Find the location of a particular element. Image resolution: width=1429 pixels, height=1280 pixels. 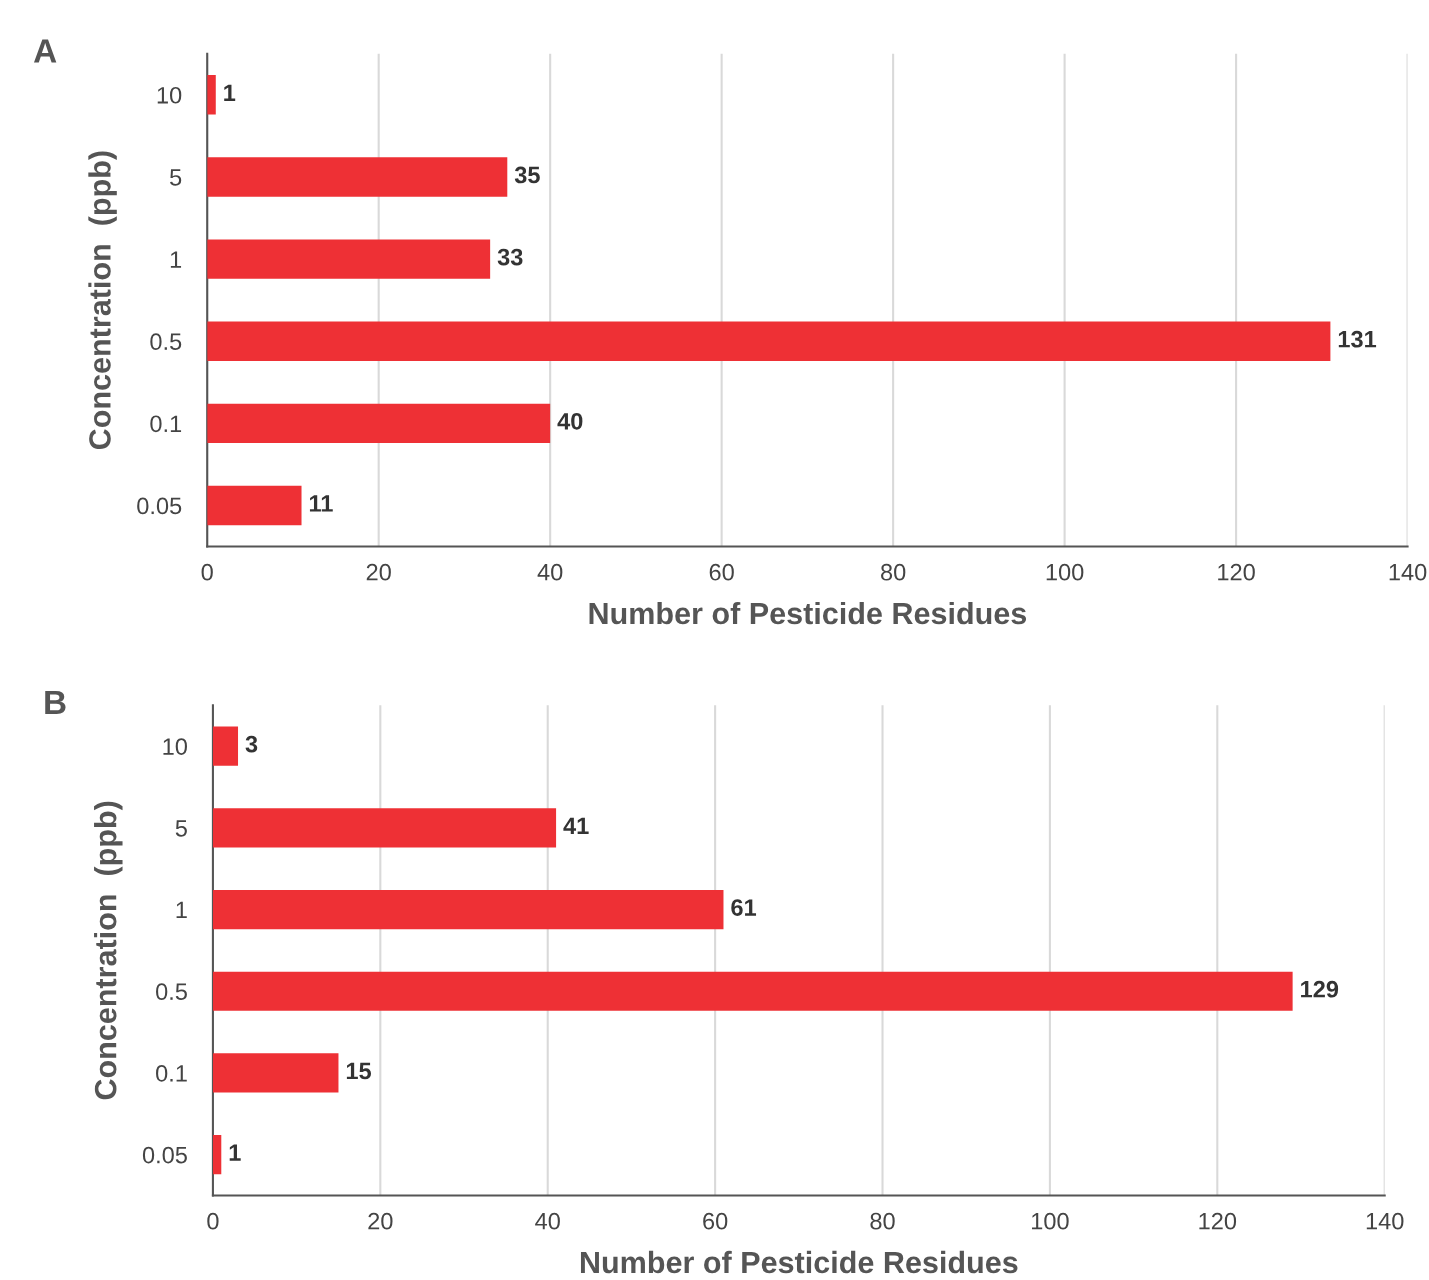

data-label: 33 is located at coordinates (510, 257).